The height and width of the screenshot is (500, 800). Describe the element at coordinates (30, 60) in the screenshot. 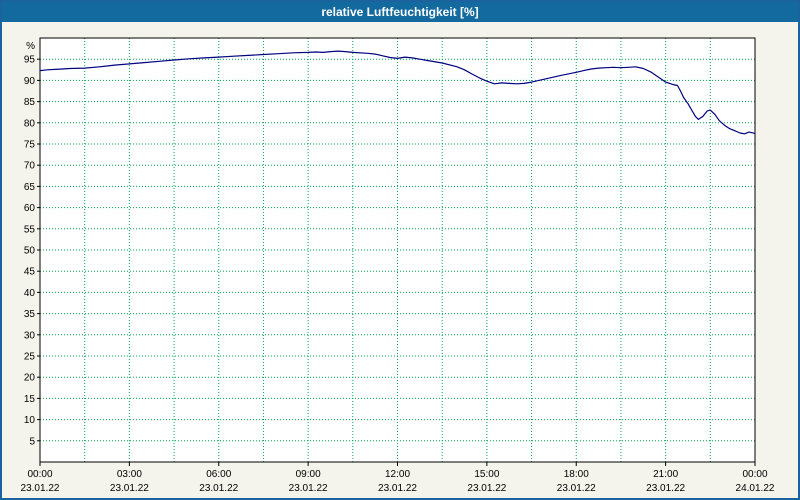

I see `y-tick-label: 95` at that location.